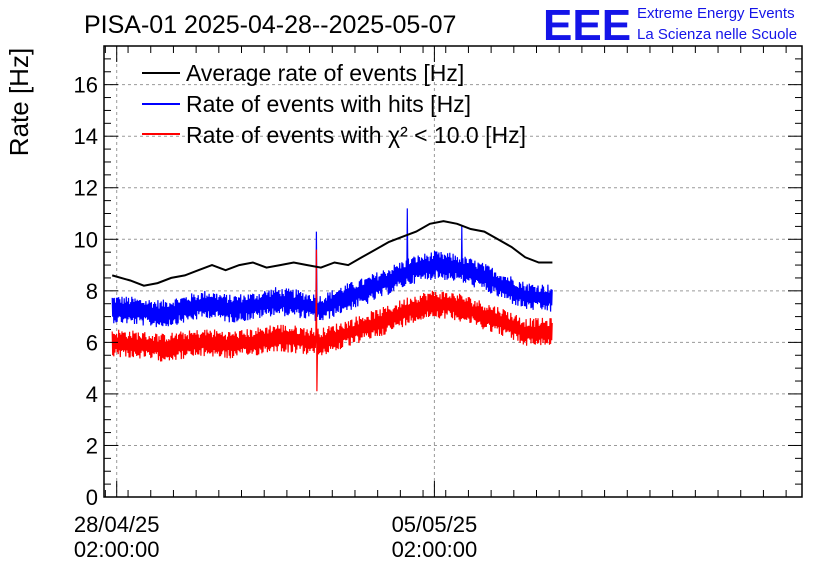  Describe the element at coordinates (92, 394) in the screenshot. I see `y-tick-label: 4` at that location.